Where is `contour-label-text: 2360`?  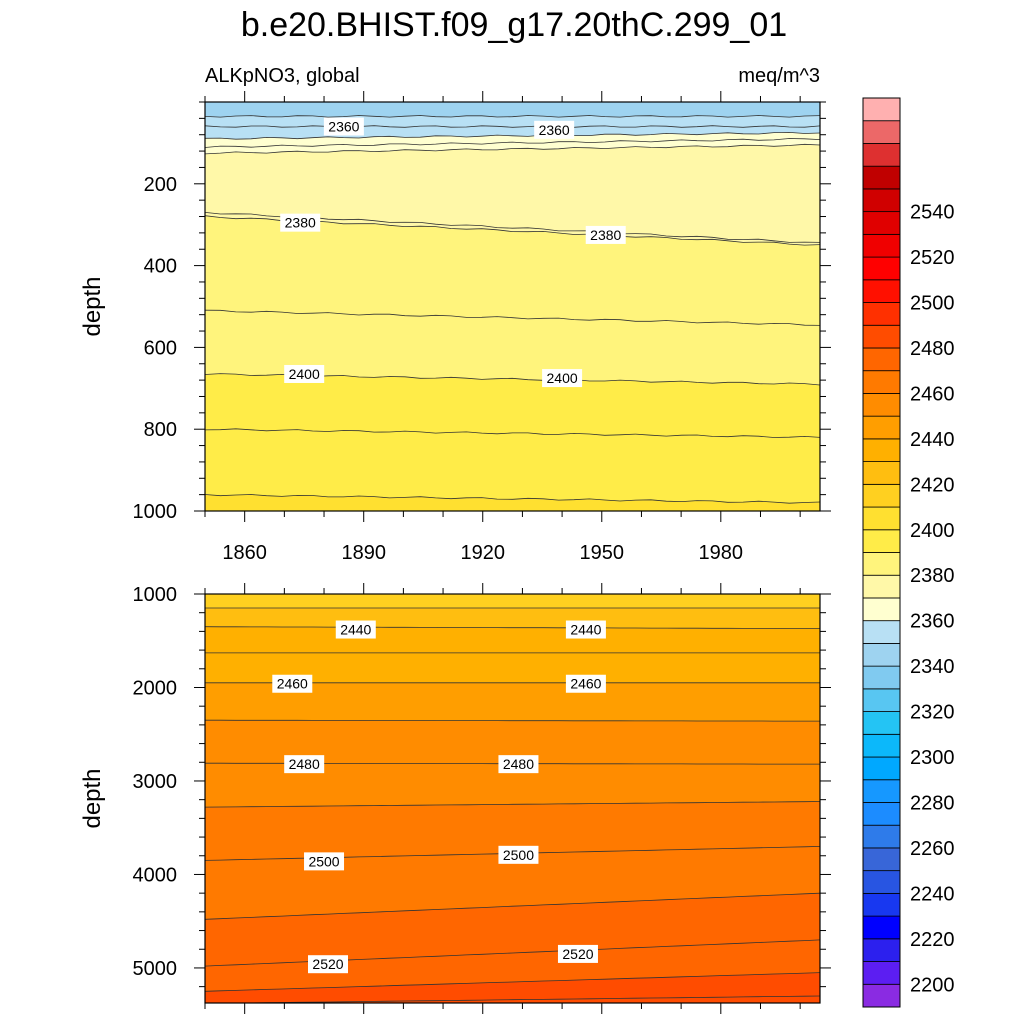 contour-label-text: 2360 is located at coordinates (343, 127).